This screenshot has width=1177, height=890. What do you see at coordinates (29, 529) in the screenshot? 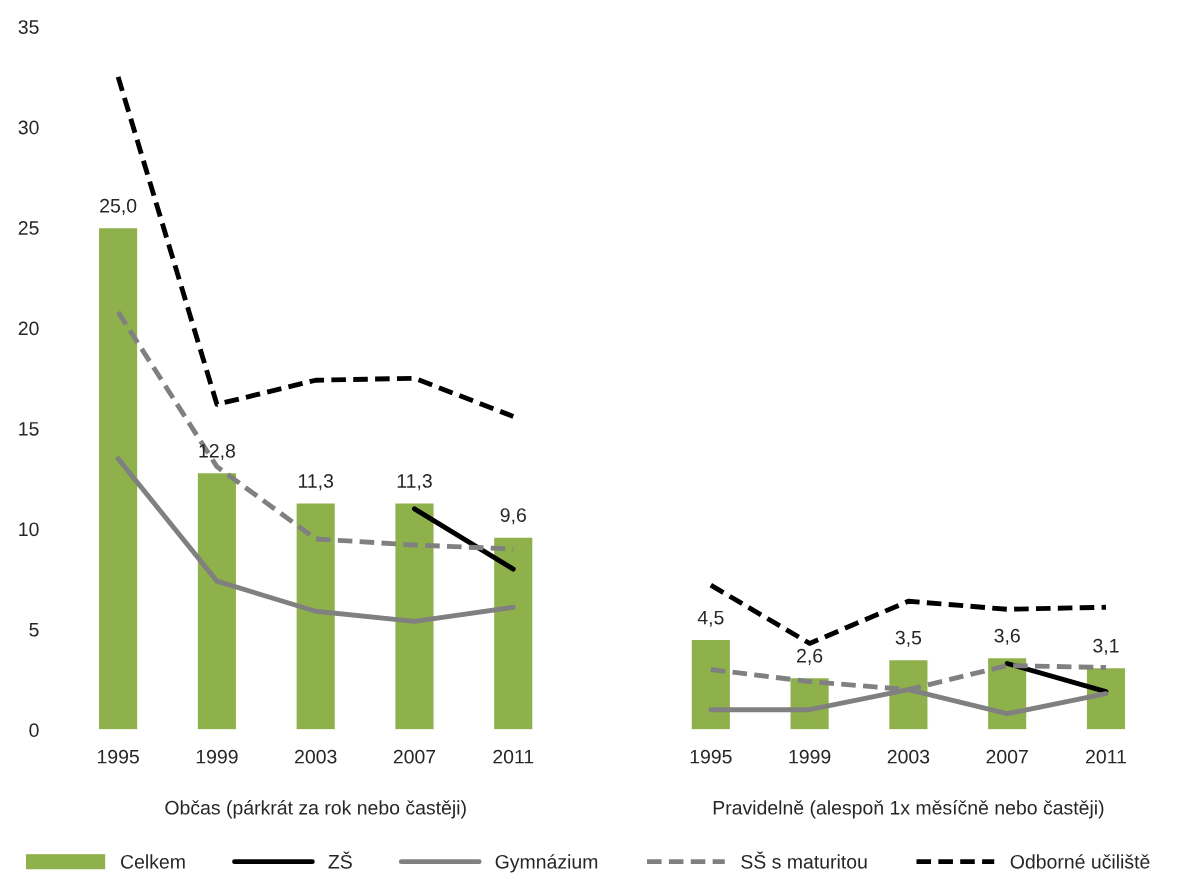
I see `y-tick-label: 10` at bounding box center [29, 529].